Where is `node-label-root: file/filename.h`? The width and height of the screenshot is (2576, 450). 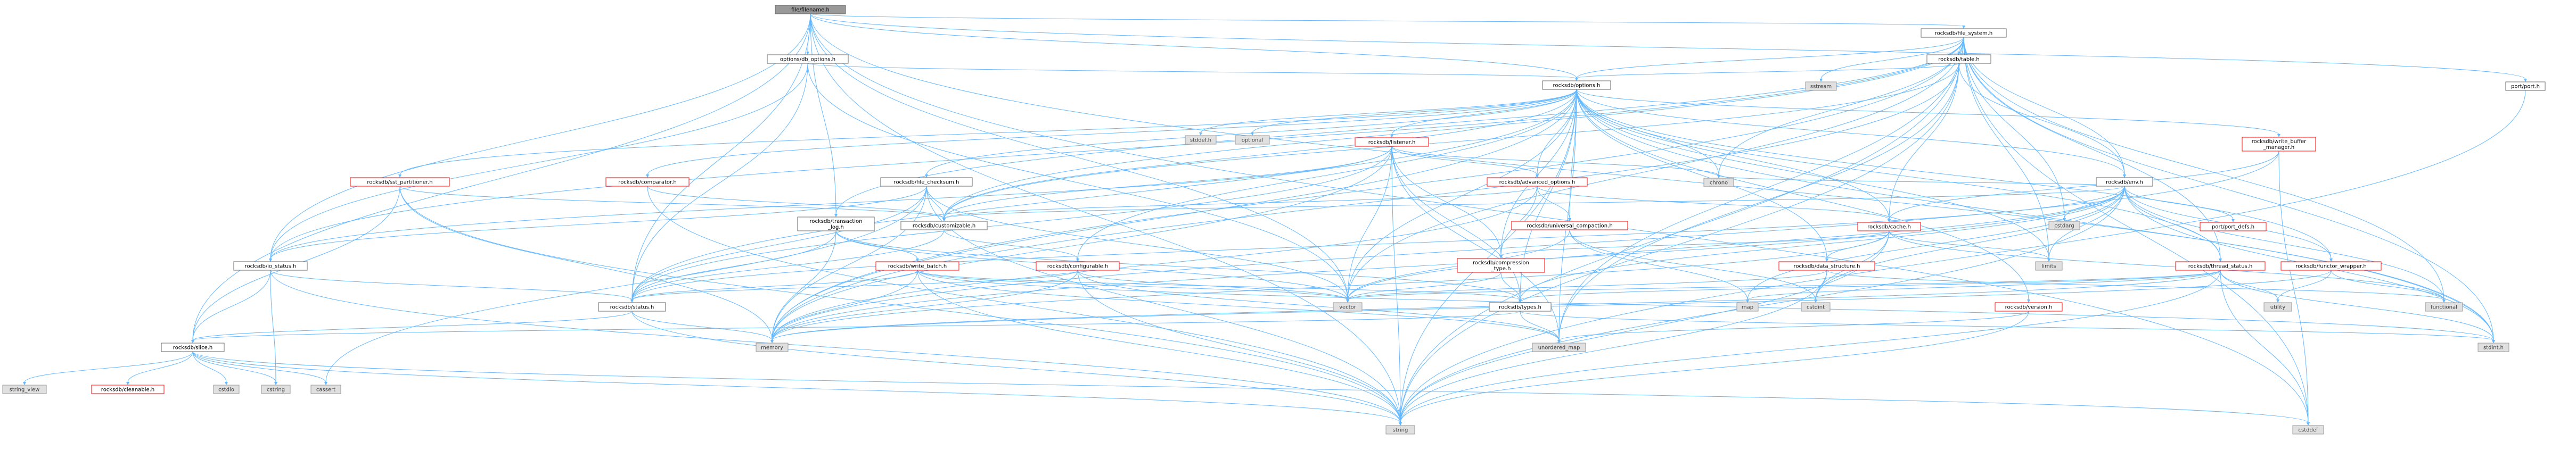 node-label-root: file/filename.h is located at coordinates (810, 10).